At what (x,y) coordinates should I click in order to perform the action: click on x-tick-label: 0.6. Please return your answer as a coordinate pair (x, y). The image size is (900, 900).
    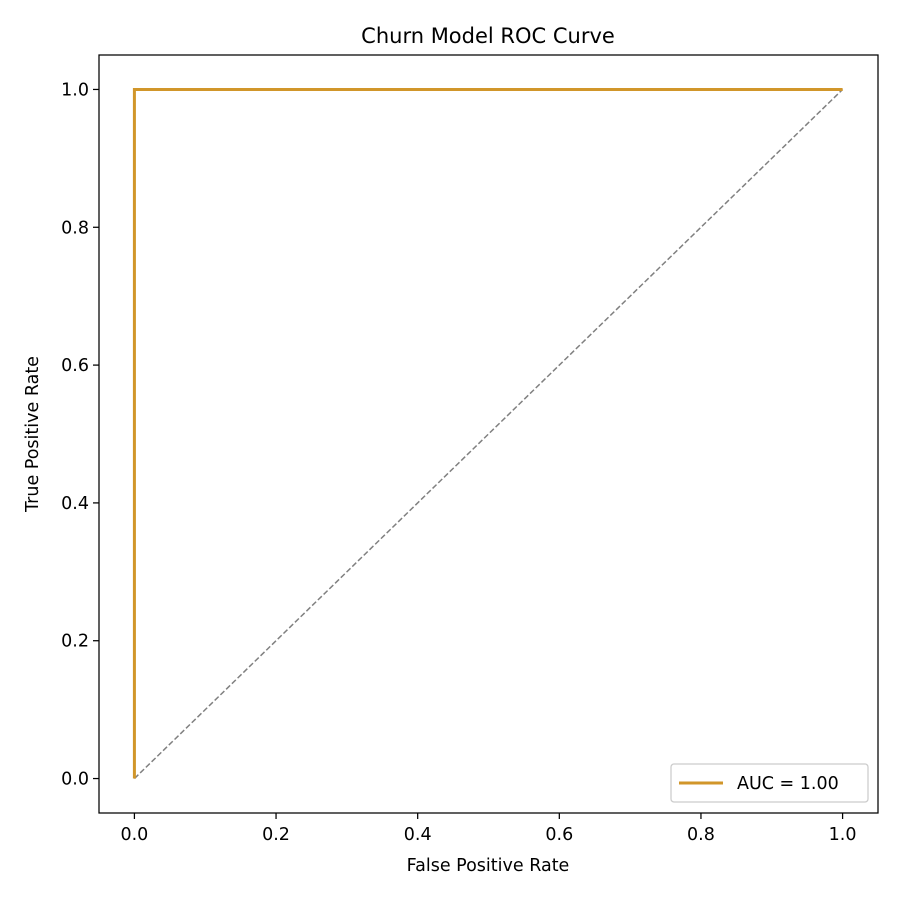
    Looking at the image, I should click on (559, 835).